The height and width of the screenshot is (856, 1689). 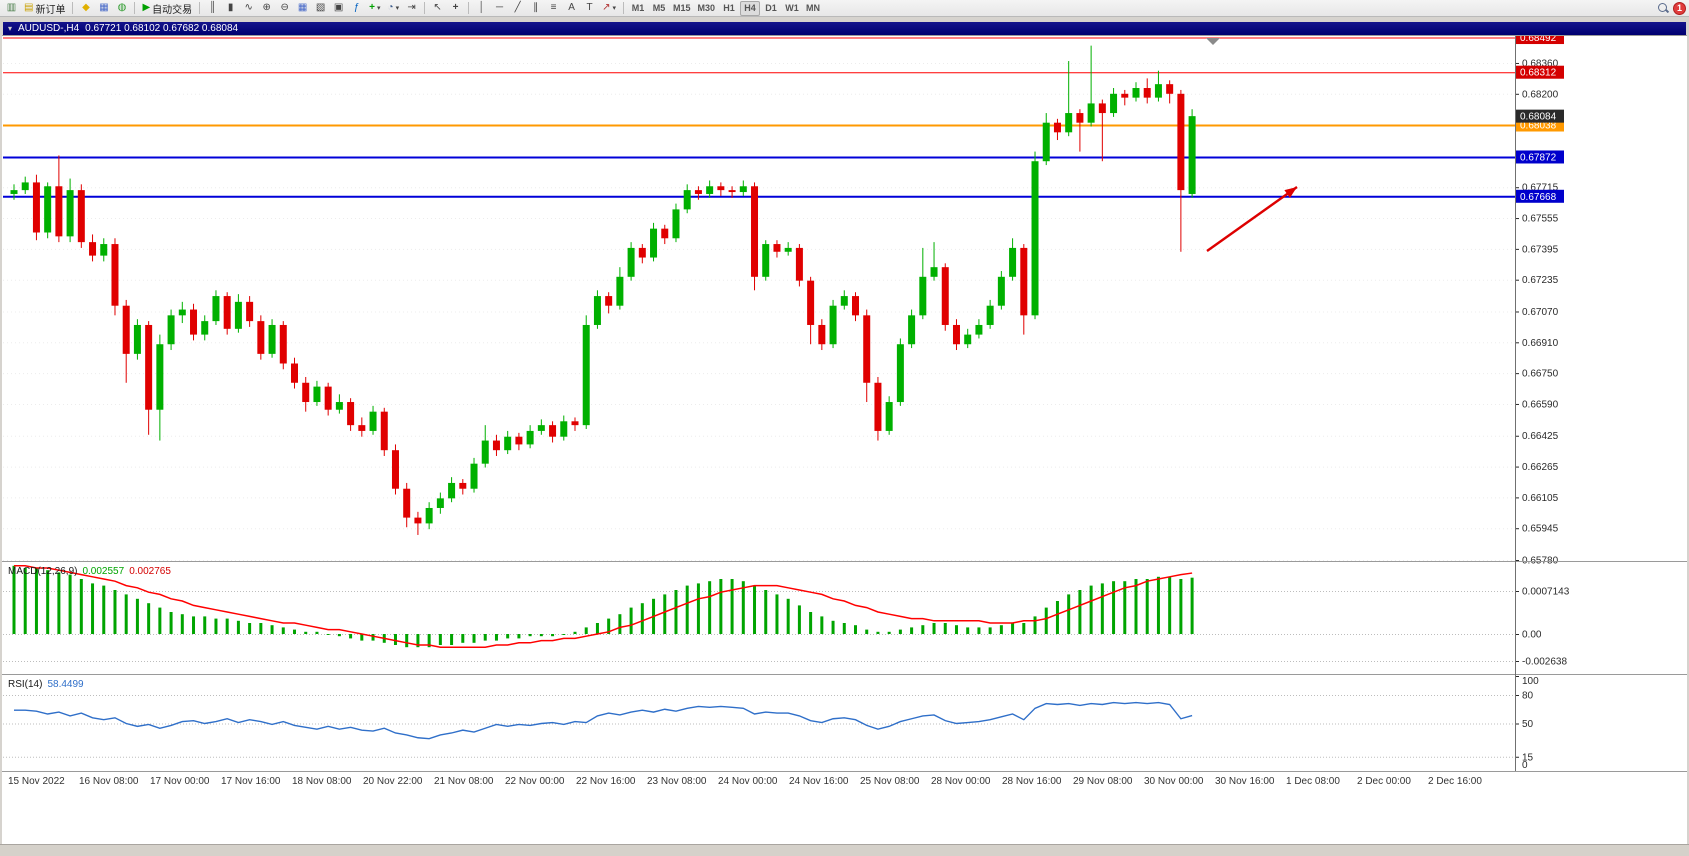 I want to click on cursor-icon: ↖, so click(x=437, y=7).